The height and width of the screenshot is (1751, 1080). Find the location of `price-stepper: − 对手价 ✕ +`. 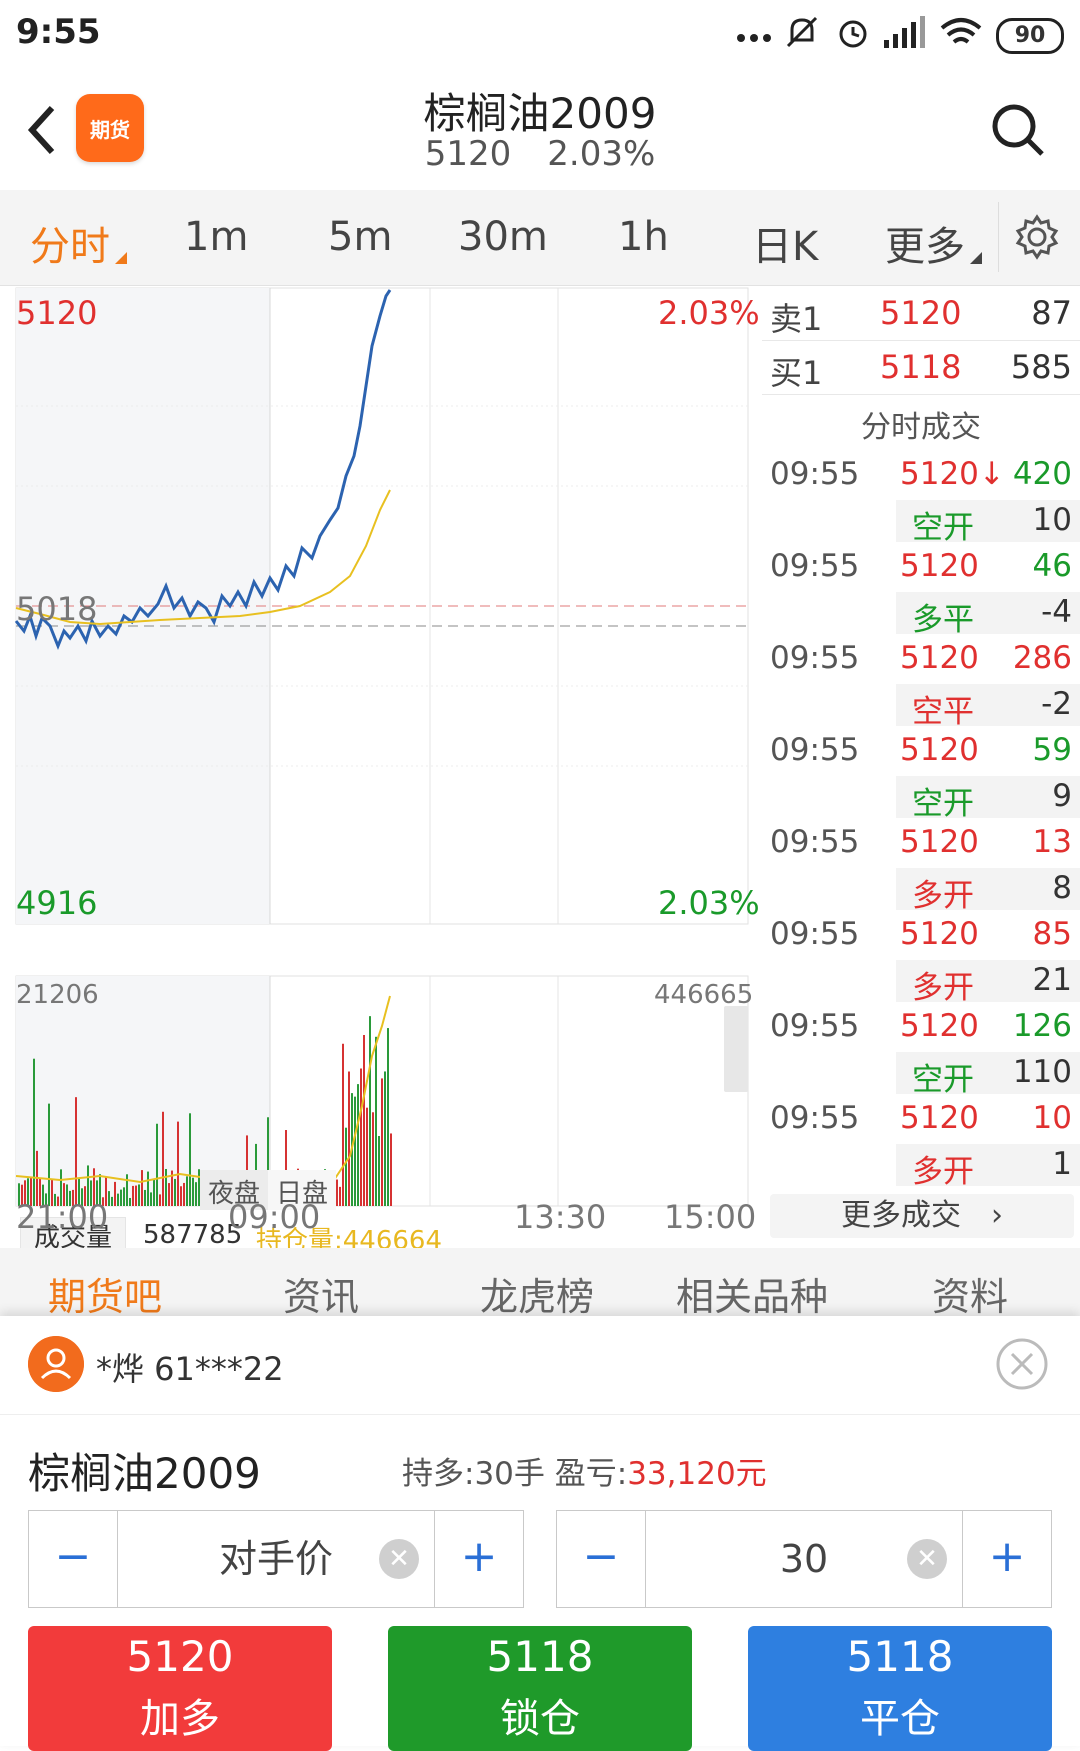

price-stepper: − 对手价 ✕ + is located at coordinates (276, 1559).